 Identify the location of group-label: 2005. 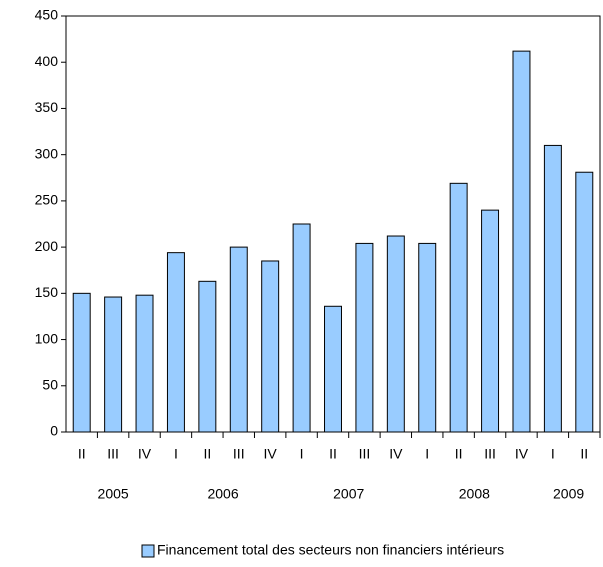
(113, 494).